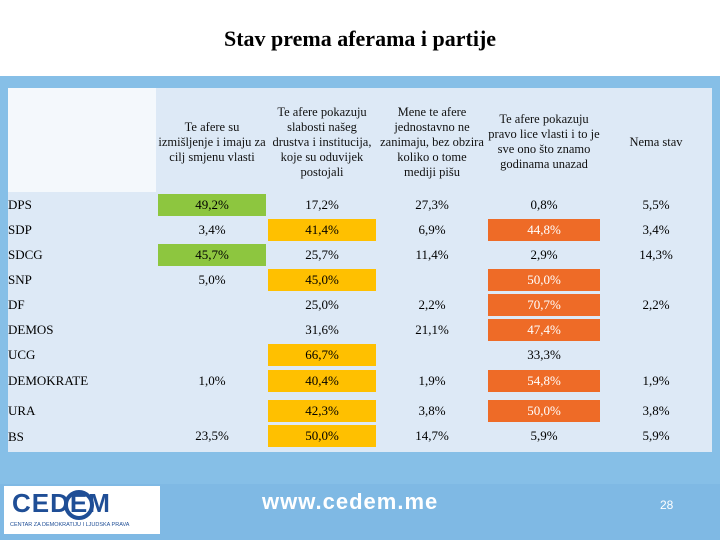  What do you see at coordinates (432, 204) in the screenshot?
I see `table-cell: 27,3%` at bounding box center [432, 204].